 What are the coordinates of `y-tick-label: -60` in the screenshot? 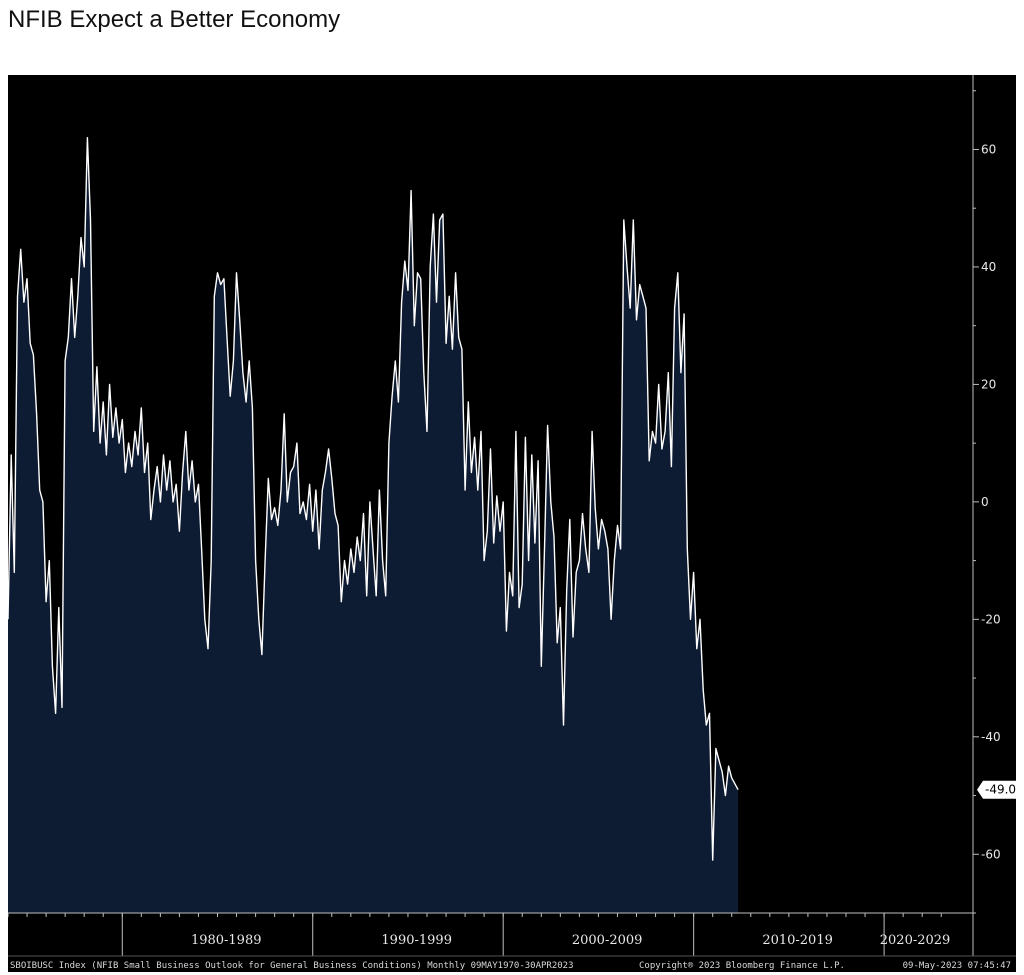 It's located at (991, 854).